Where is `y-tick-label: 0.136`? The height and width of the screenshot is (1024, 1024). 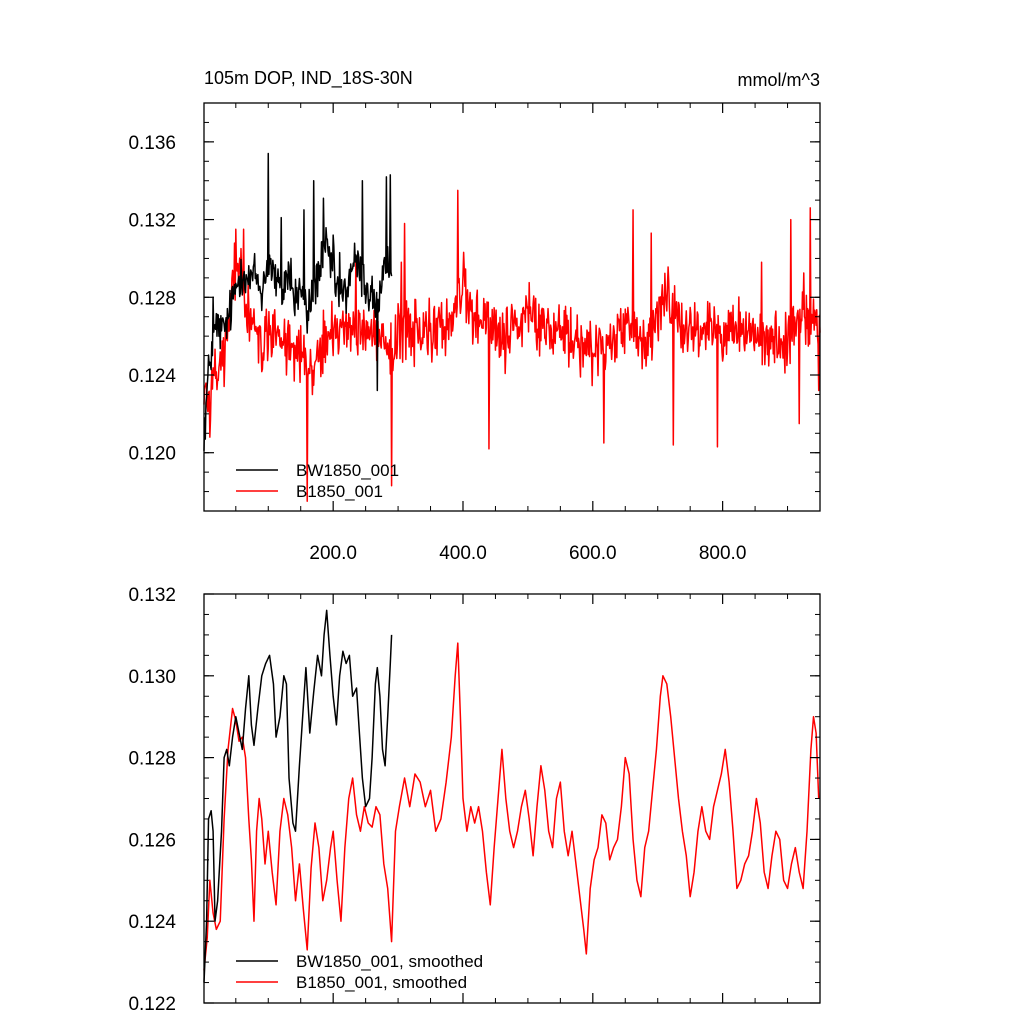 y-tick-label: 0.136 is located at coordinates (152, 143).